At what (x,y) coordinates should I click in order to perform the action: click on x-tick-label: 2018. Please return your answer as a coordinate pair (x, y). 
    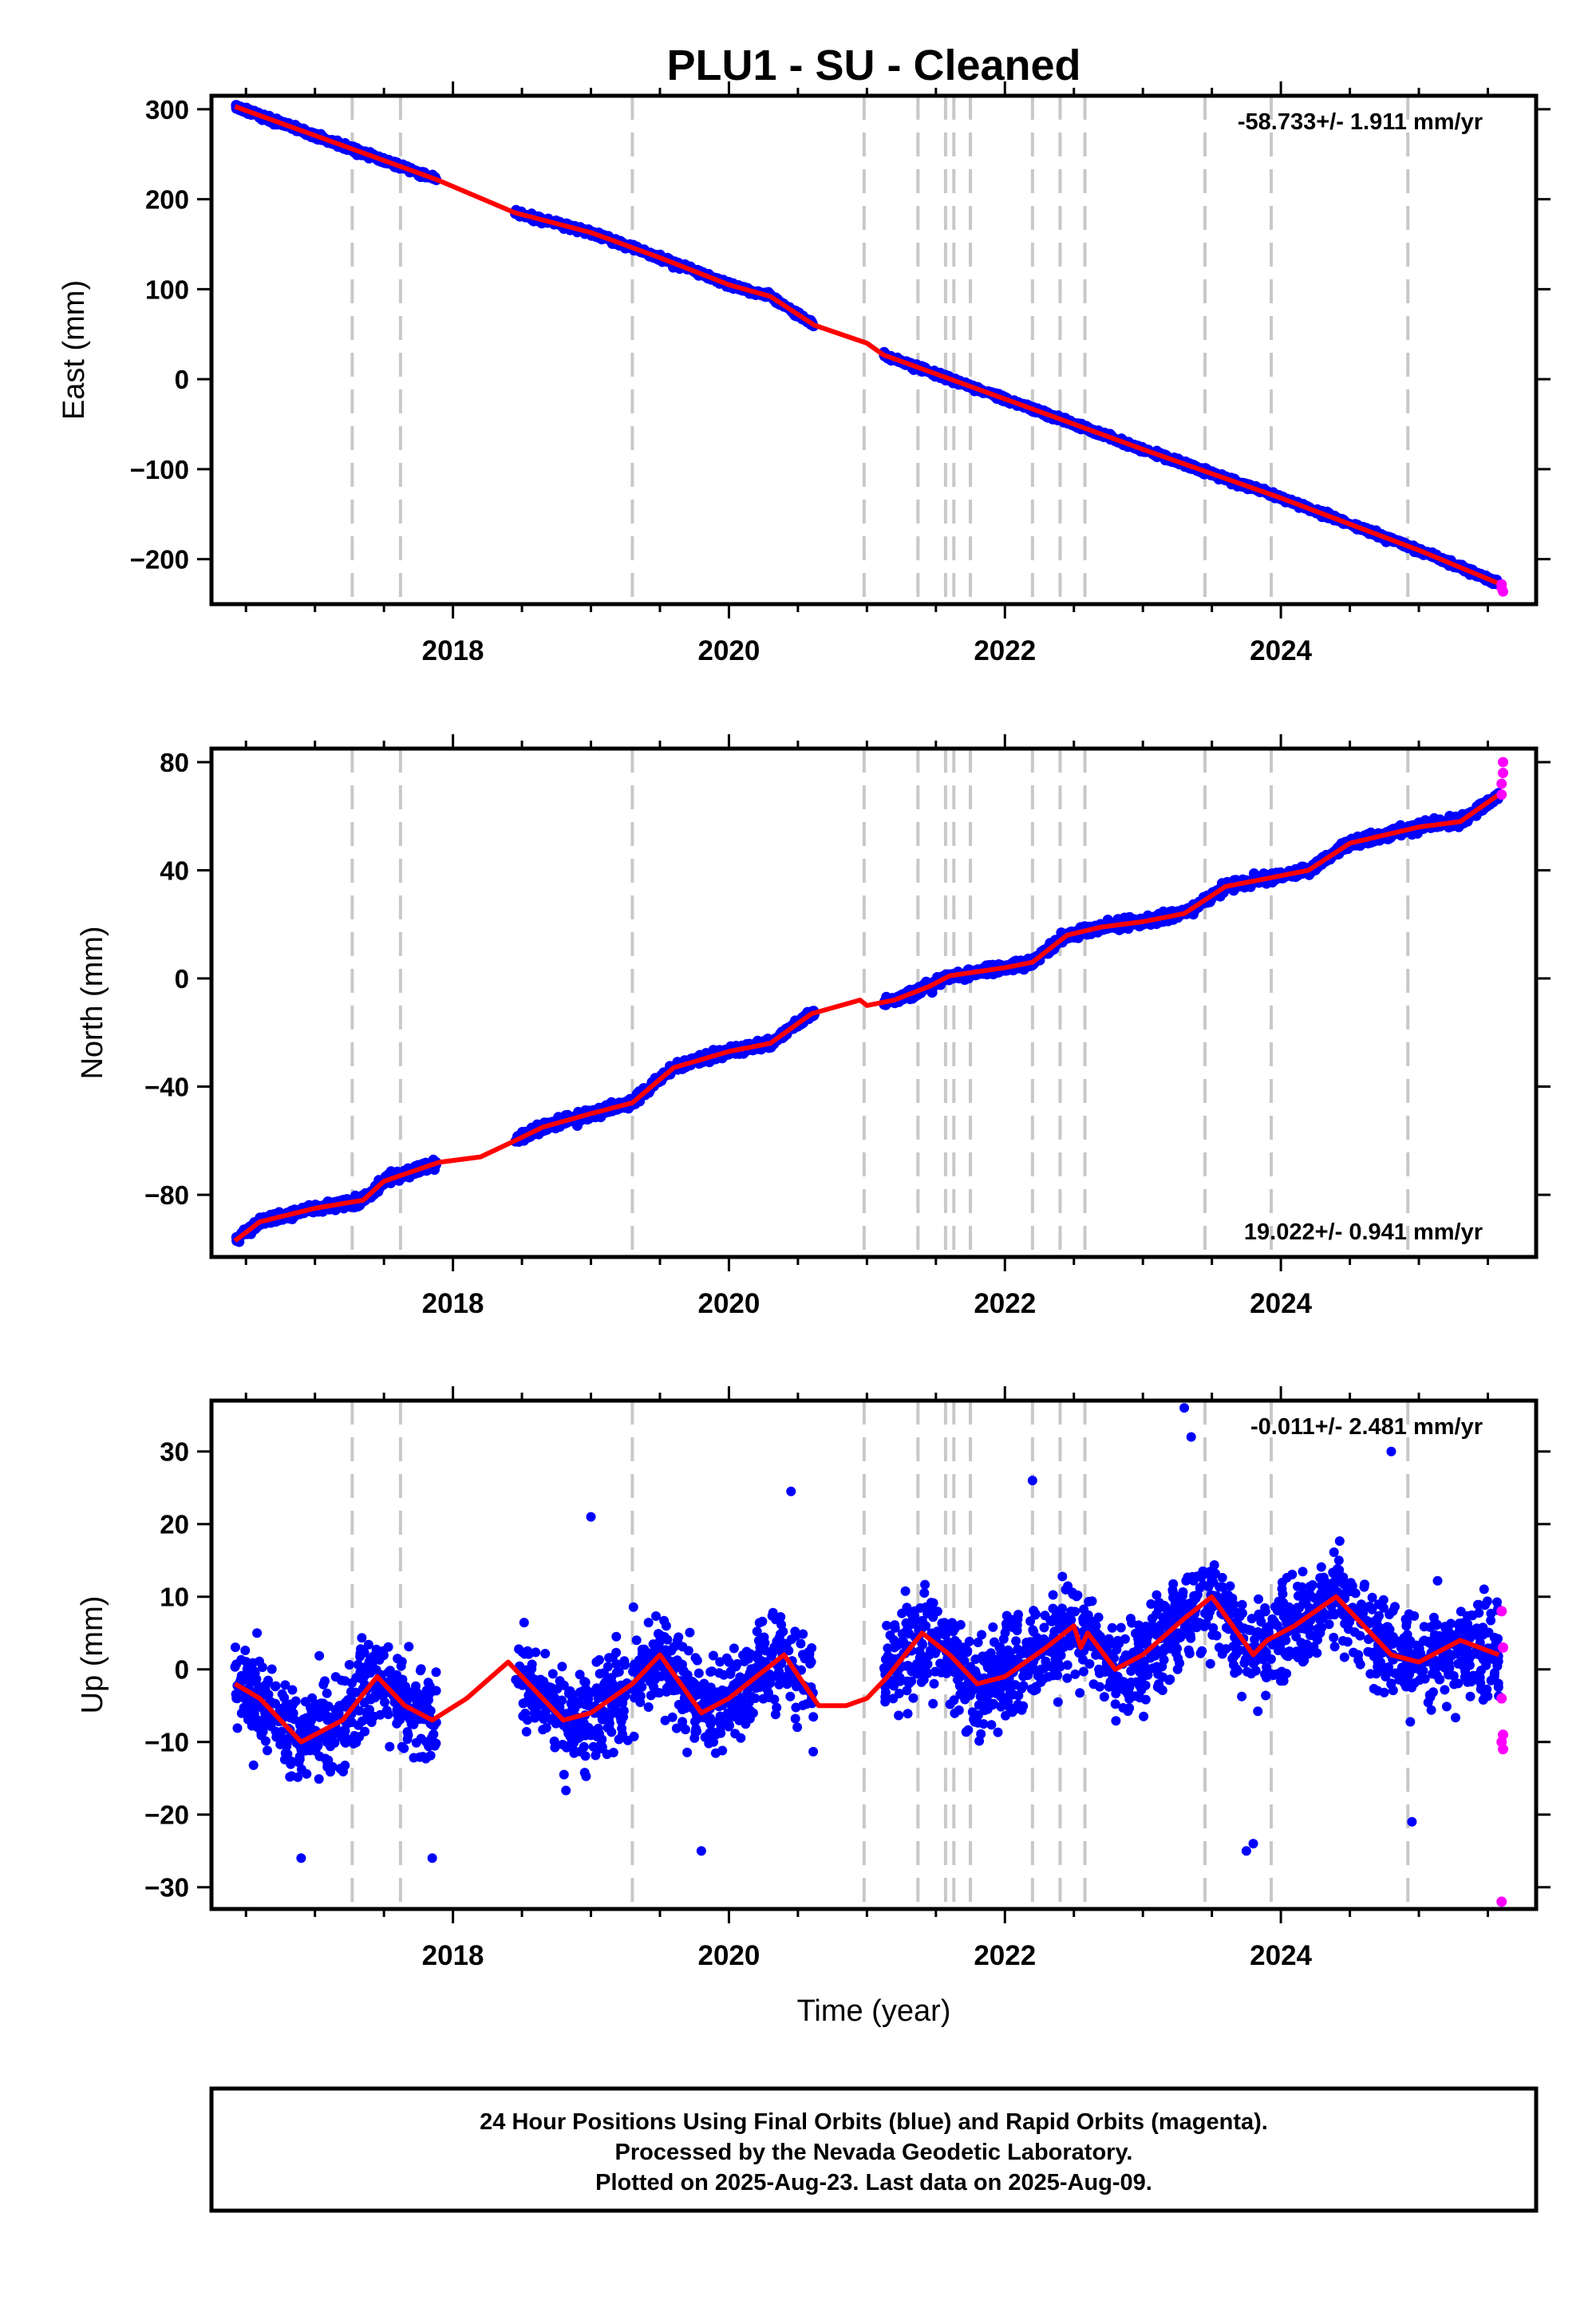
    Looking at the image, I should click on (453, 650).